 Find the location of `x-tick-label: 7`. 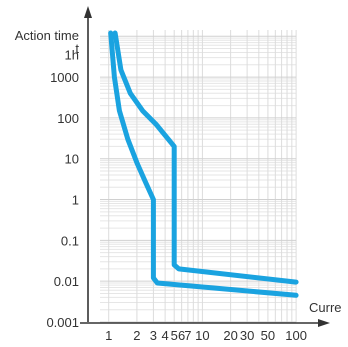

x-tick-label: 7 is located at coordinates (187, 335).